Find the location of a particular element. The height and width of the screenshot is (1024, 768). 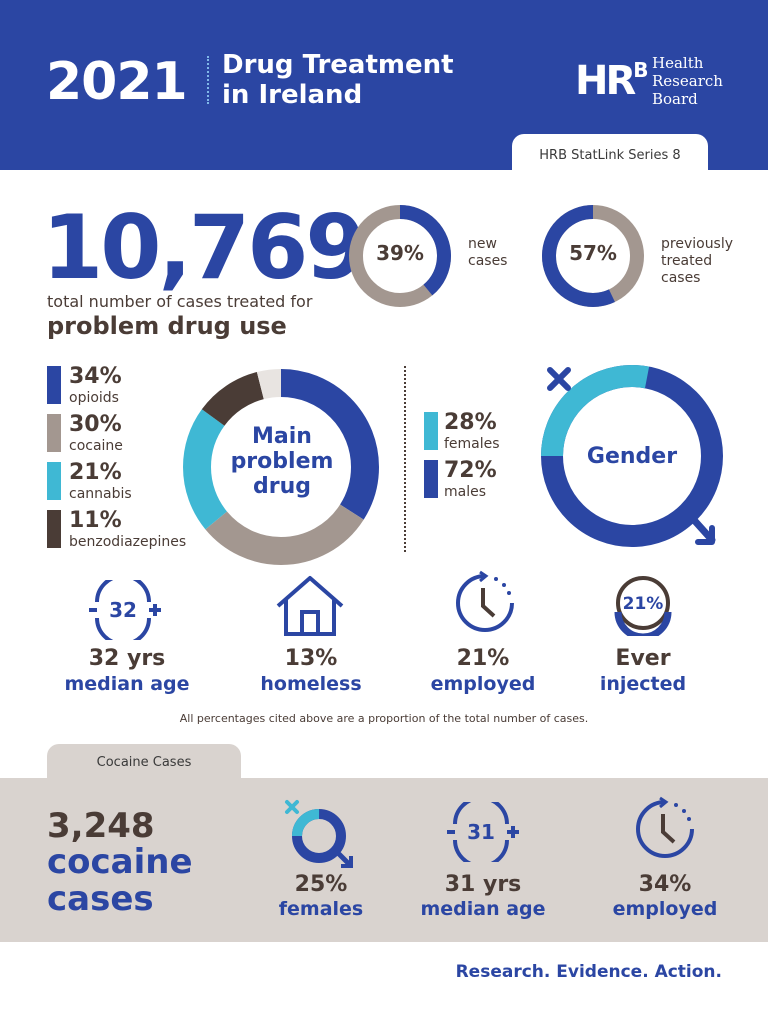

main-drug-title-2: problem is located at coordinates (282, 461).